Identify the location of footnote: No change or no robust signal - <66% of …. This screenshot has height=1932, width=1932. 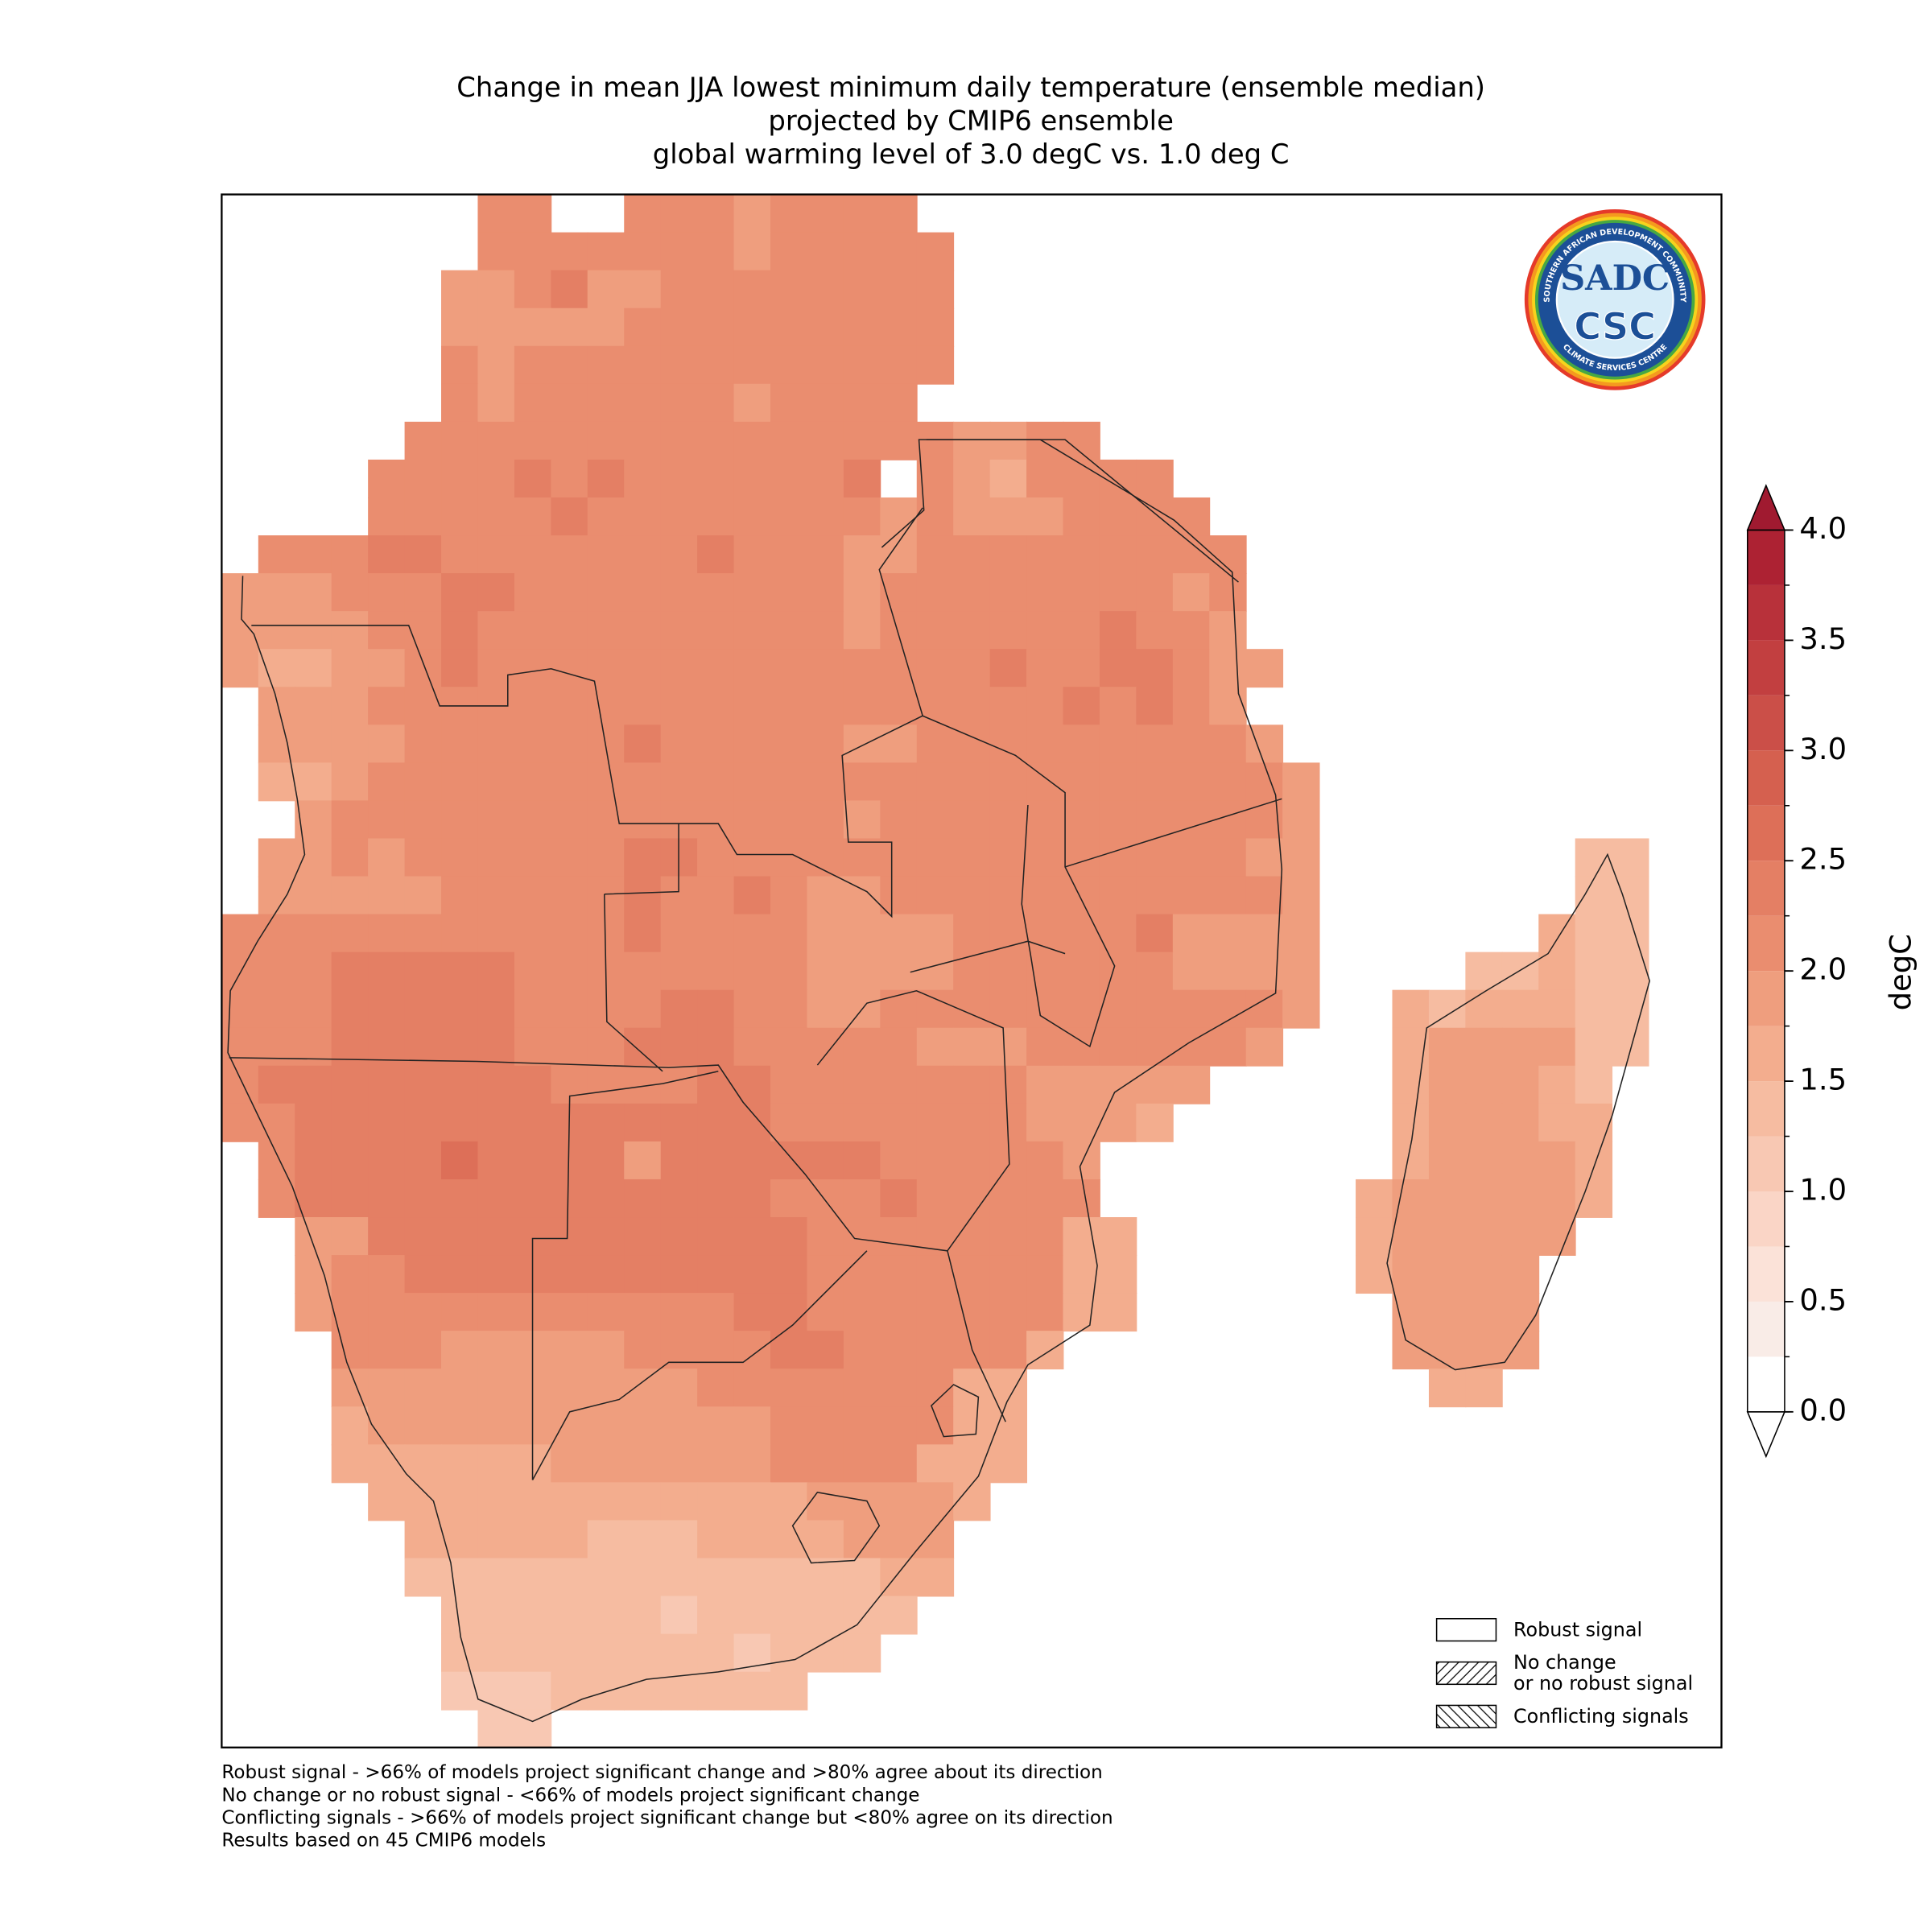
(570, 1795).